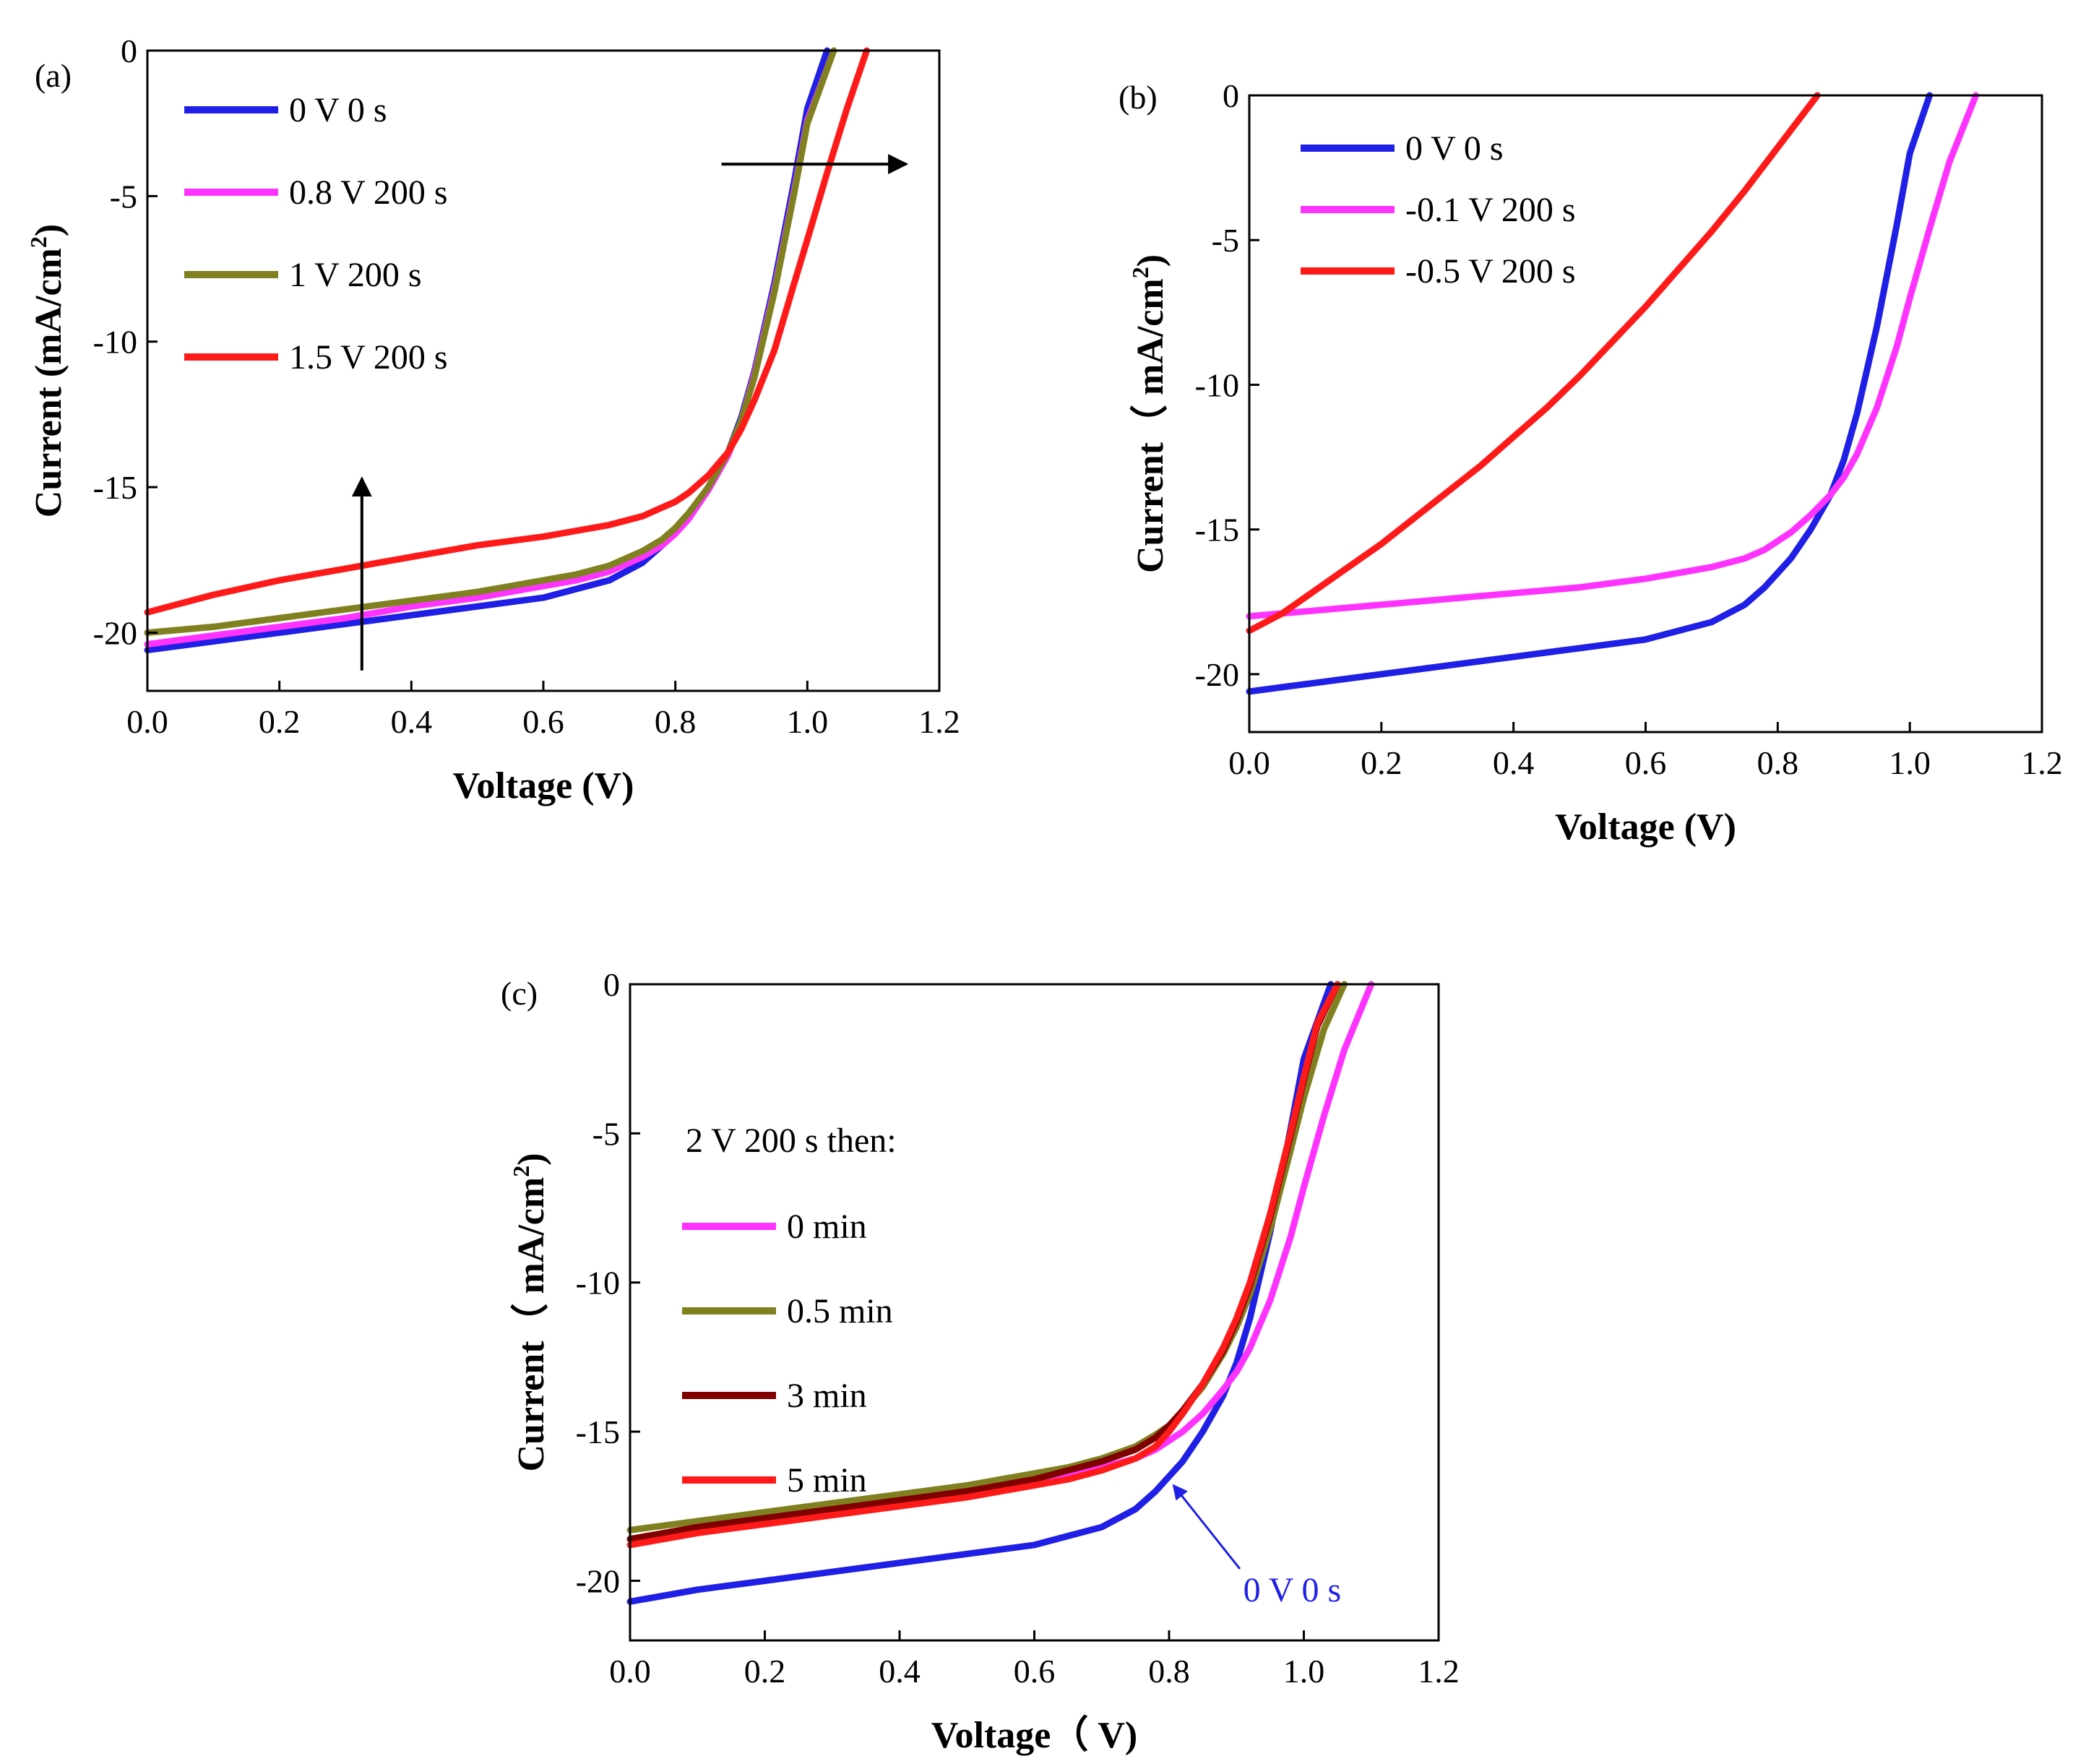 The height and width of the screenshot is (1764, 2086). What do you see at coordinates (53, 76) in the screenshot?
I see `panel-label: (a)` at bounding box center [53, 76].